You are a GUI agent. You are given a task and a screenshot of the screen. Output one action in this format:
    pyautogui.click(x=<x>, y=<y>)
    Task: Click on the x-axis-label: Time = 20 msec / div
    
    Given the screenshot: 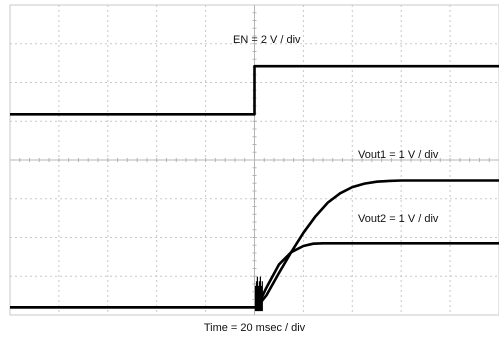 What is the action you would take?
    pyautogui.click(x=255, y=328)
    